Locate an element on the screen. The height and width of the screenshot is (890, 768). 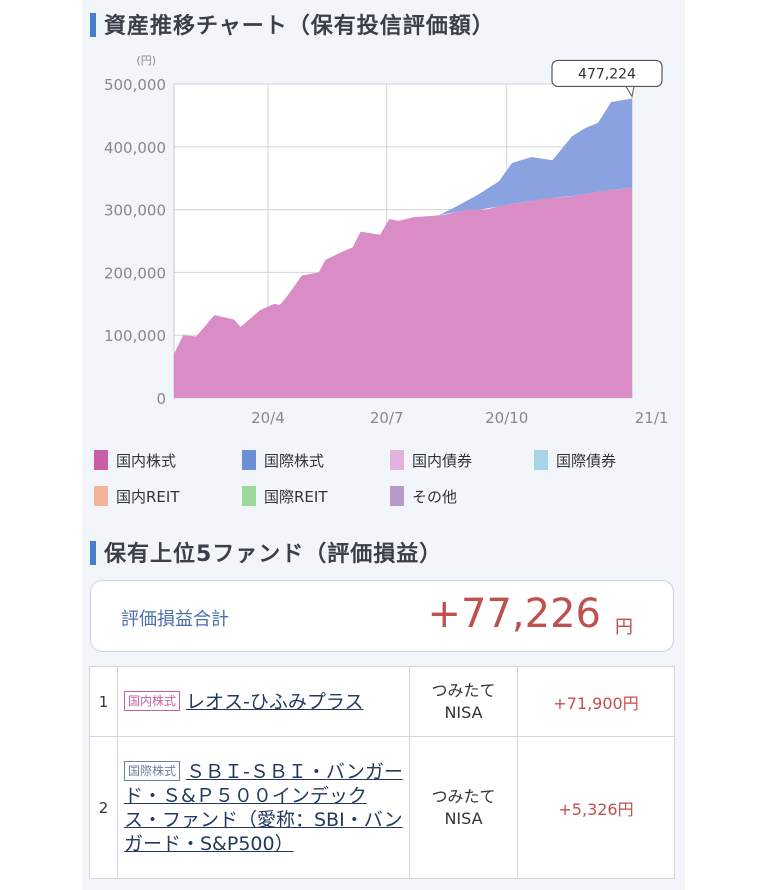
y-tick-label: 500,000 is located at coordinates (135, 85).